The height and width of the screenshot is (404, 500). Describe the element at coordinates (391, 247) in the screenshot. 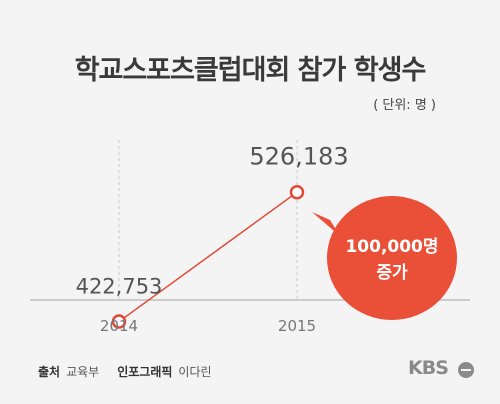

I see `callout-line1: 100,000명` at that location.